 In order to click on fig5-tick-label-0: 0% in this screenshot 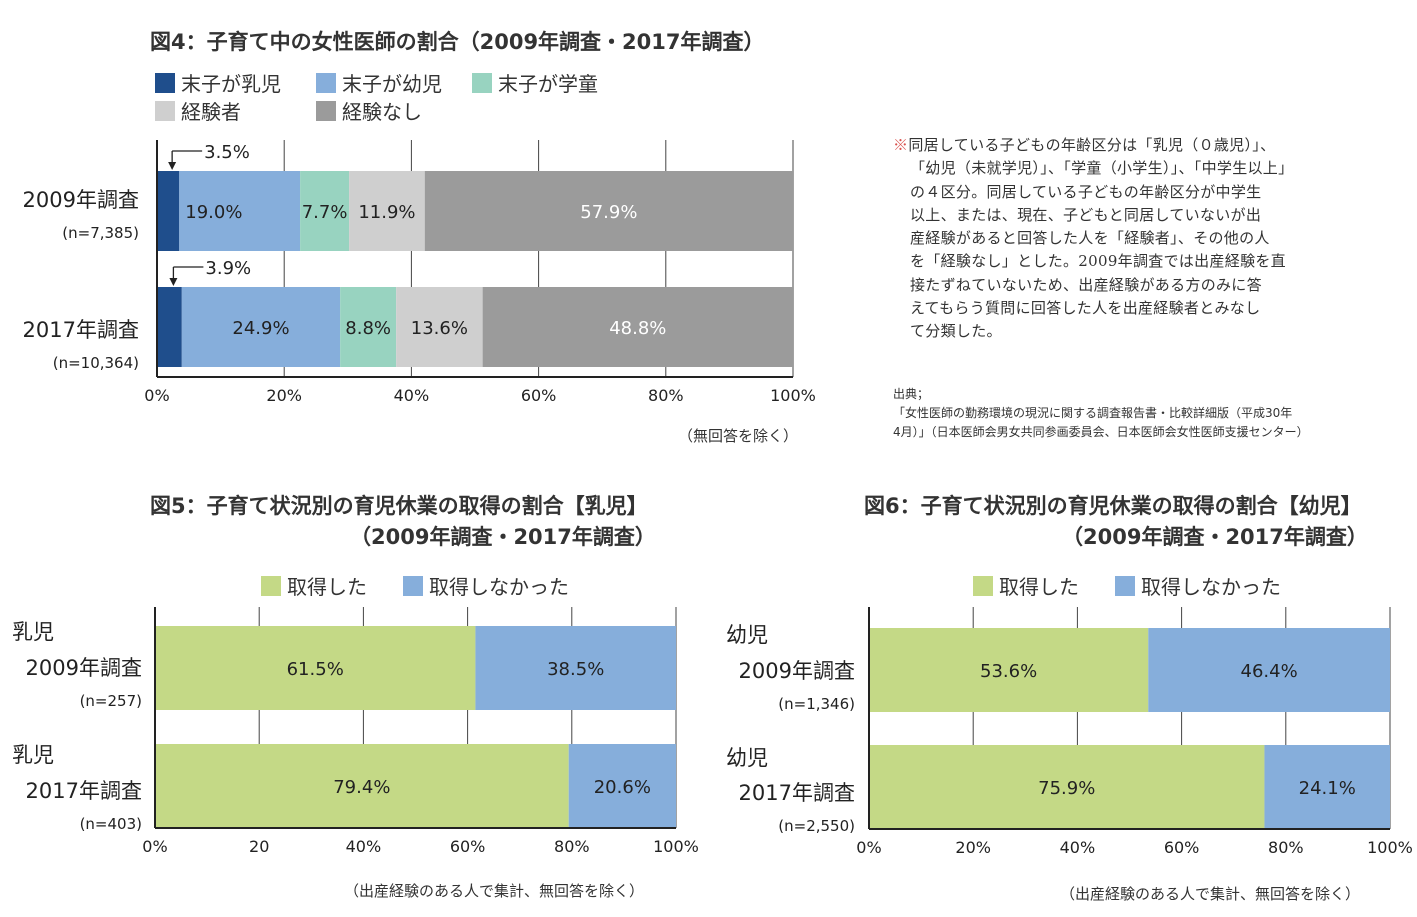, I will do `click(154, 846)`.